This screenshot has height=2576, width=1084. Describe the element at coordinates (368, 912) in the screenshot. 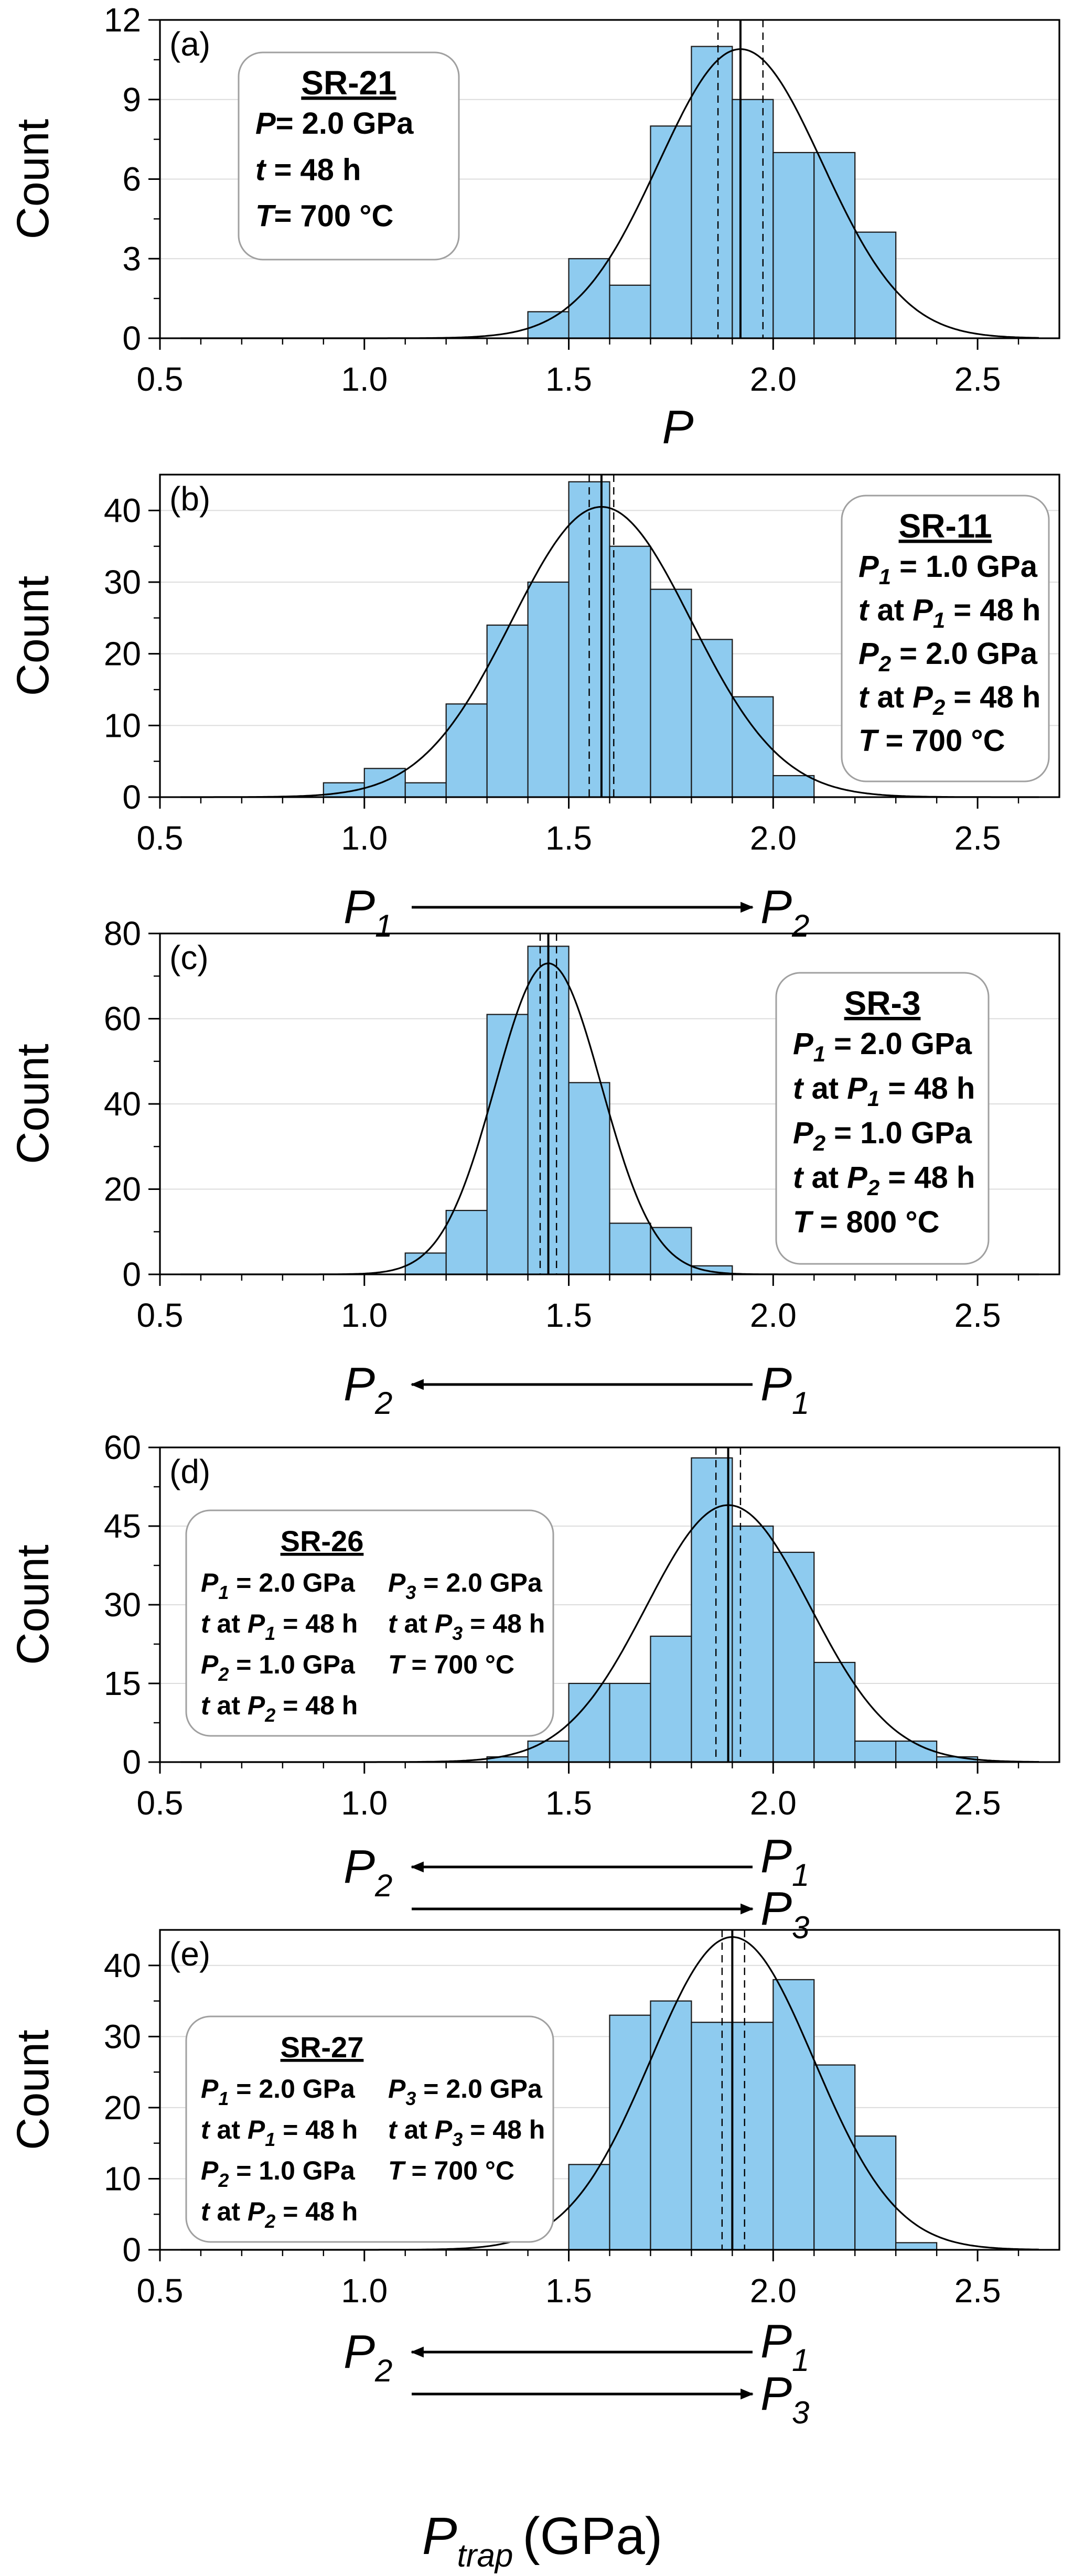

I see `arrow-left-label: P1` at that location.